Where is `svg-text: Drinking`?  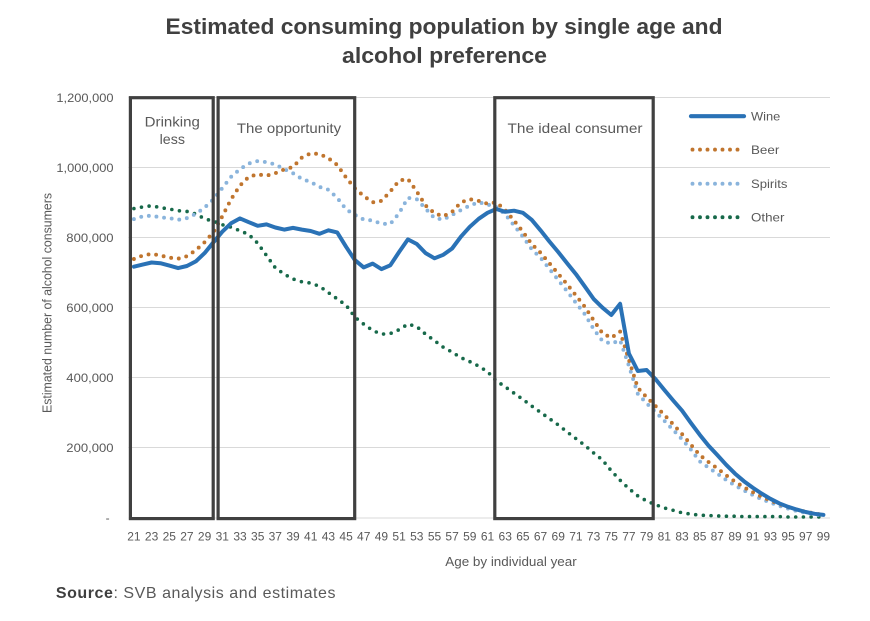 svg-text: Drinking is located at coordinates (172, 122).